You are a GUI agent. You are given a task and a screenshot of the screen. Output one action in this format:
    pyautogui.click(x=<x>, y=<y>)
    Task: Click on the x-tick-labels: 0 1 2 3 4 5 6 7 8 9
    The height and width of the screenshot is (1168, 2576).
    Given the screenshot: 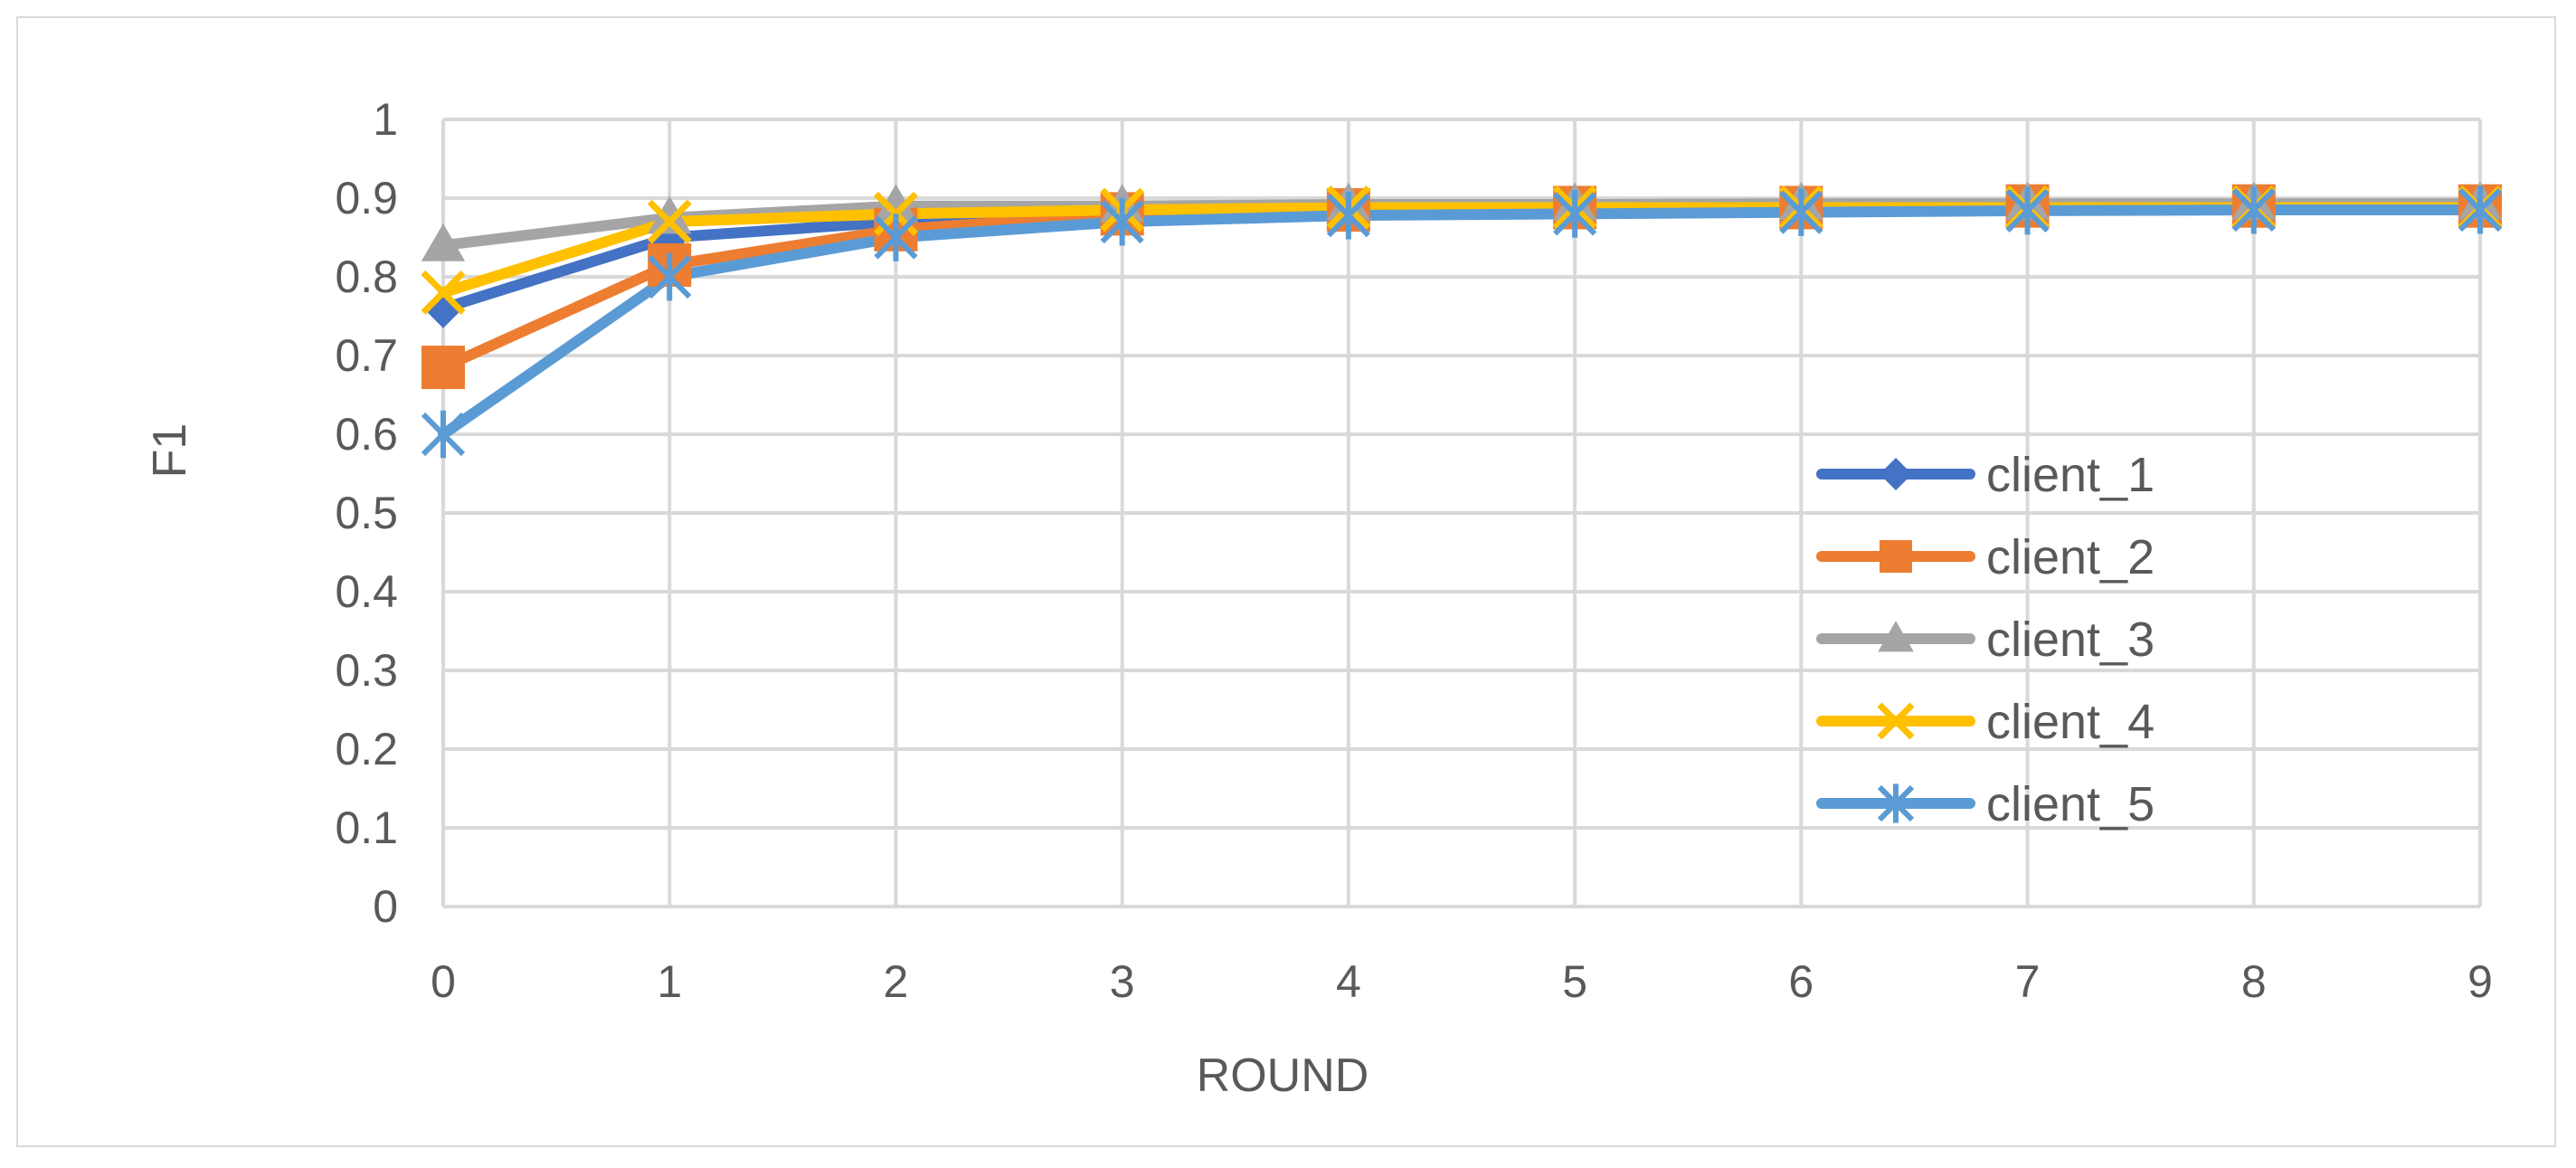 What is the action you would take?
    pyautogui.click(x=1462, y=981)
    